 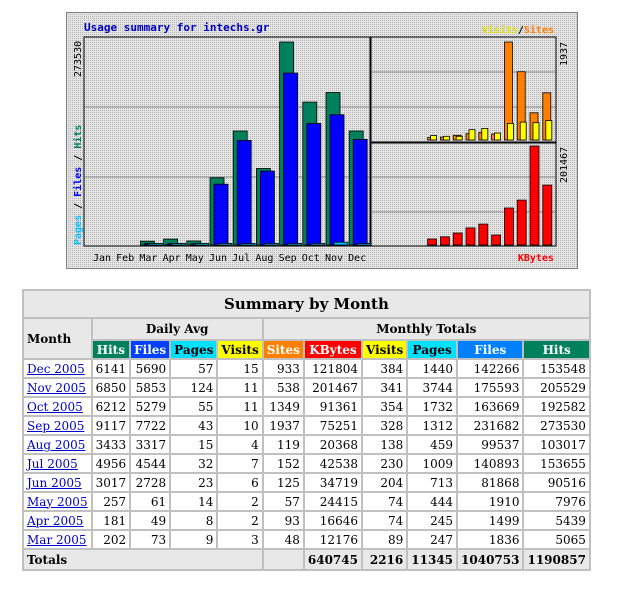 I want to click on monthly-totals-header: Monthly Totals, so click(x=426, y=329).